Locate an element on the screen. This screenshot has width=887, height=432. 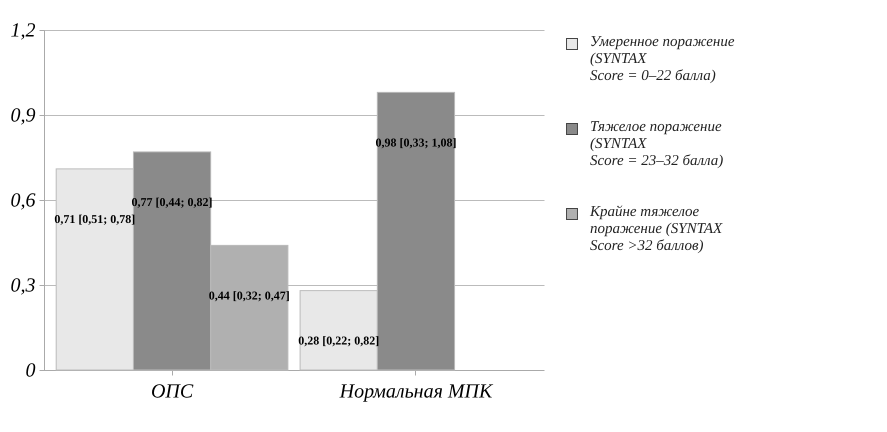
legend-label: Тяжелое поражение (SYNTAX Score = 23–32 балла) is located at coordinates (657, 144).